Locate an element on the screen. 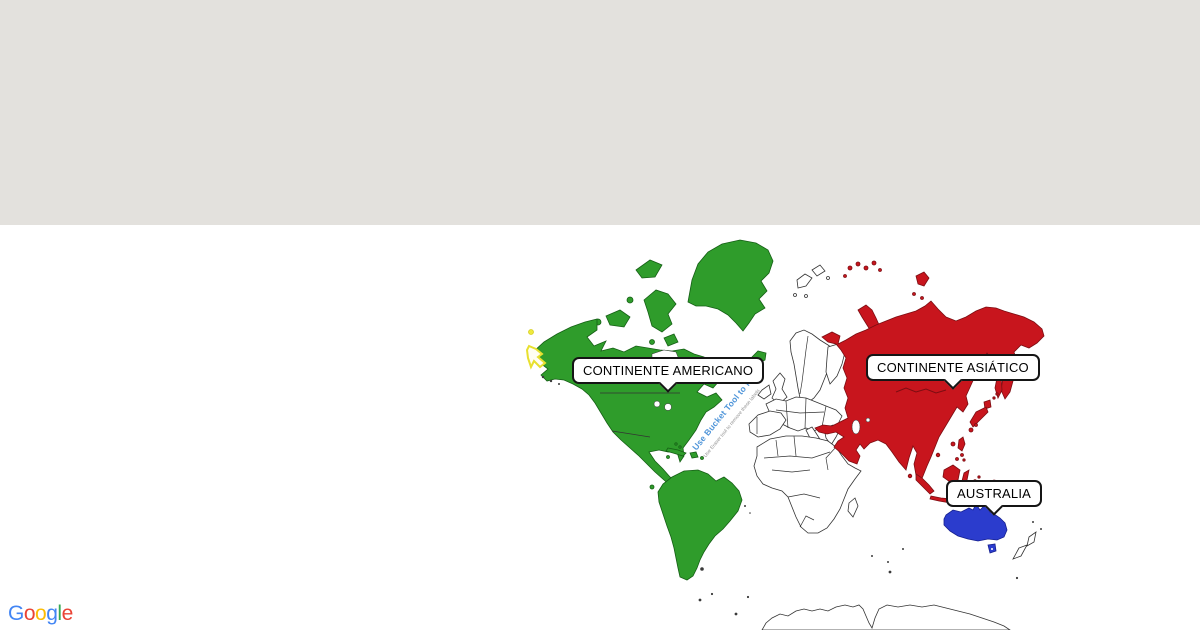  europe-outlines is located at coordinates (769, 360).